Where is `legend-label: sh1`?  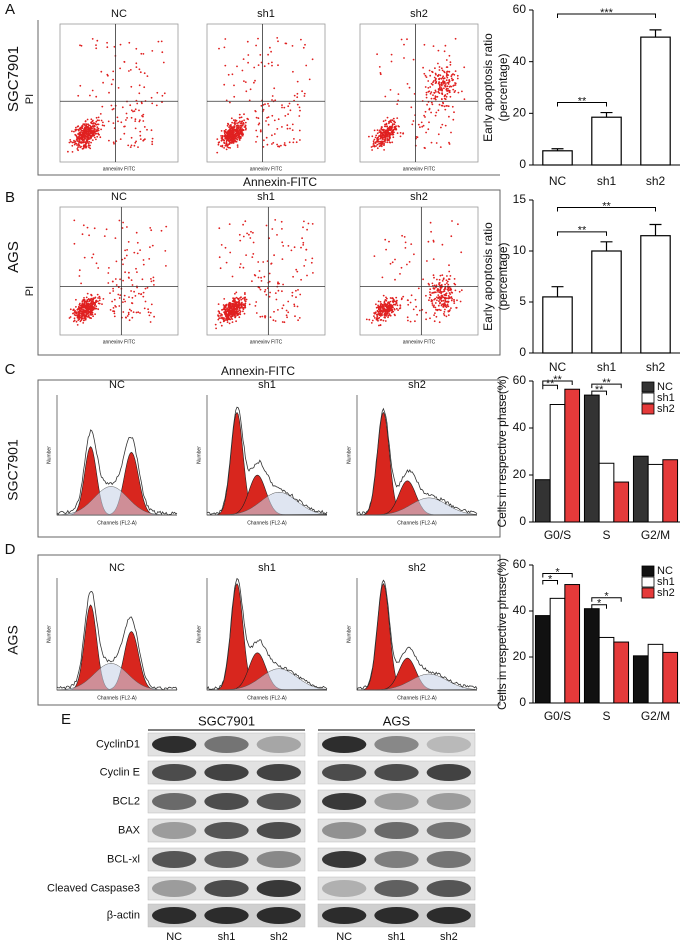 legend-label: sh1 is located at coordinates (666, 398).